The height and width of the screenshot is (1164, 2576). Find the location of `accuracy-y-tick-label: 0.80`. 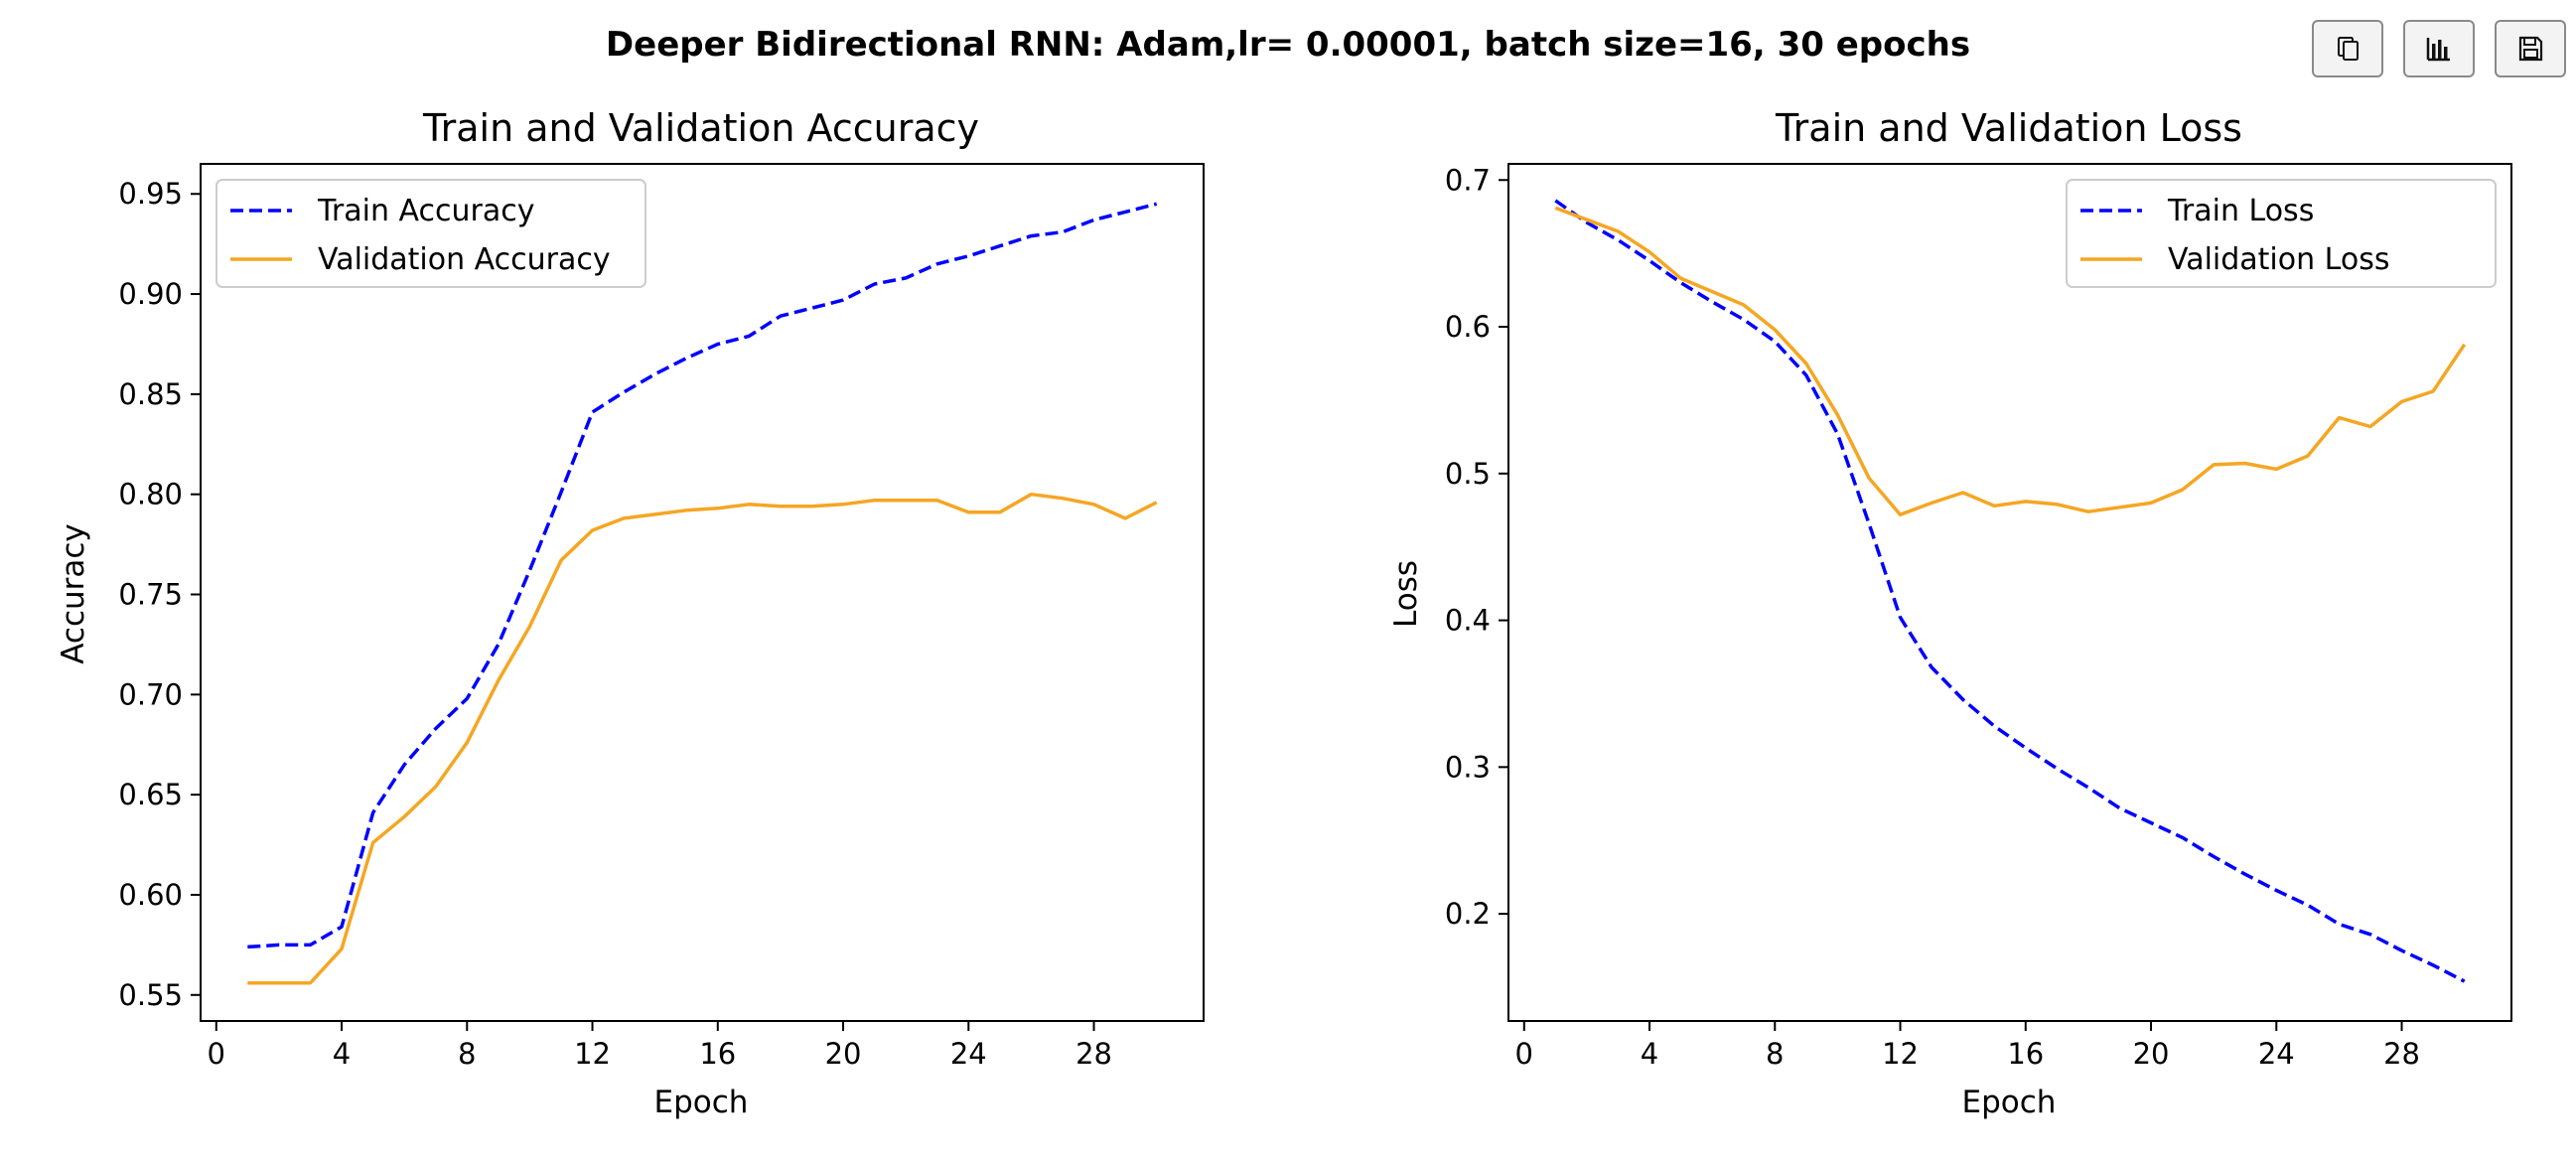

accuracy-y-tick-label: 0.80 is located at coordinates (150, 494).